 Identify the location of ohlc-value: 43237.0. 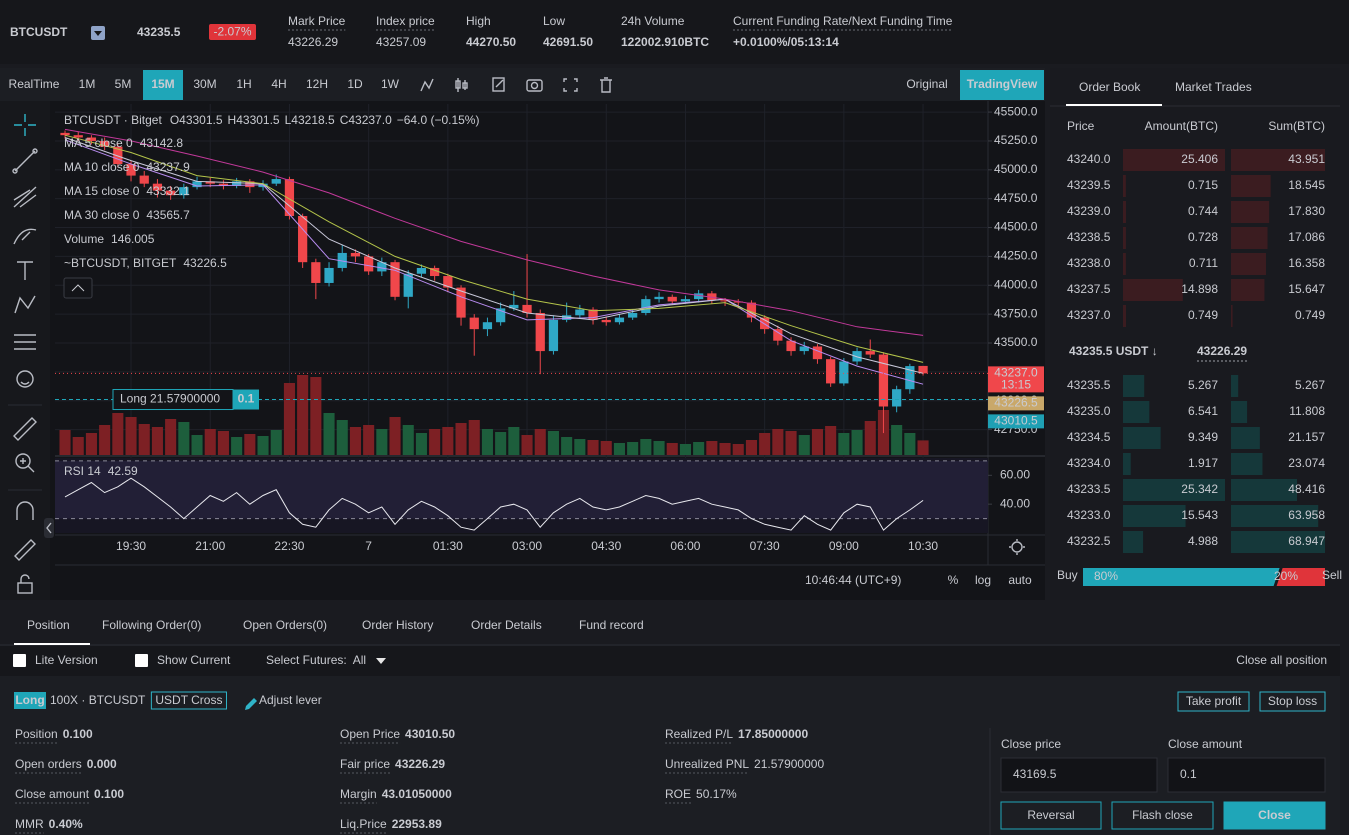
(370, 120).